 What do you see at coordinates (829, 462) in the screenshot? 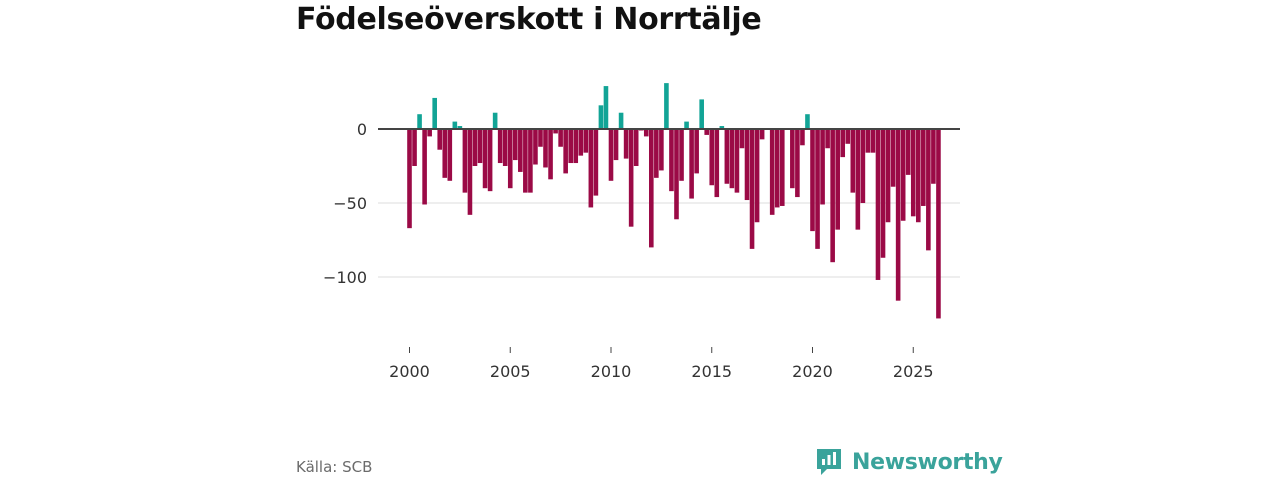
I see `newsworthy-logo-icon` at bounding box center [829, 462].